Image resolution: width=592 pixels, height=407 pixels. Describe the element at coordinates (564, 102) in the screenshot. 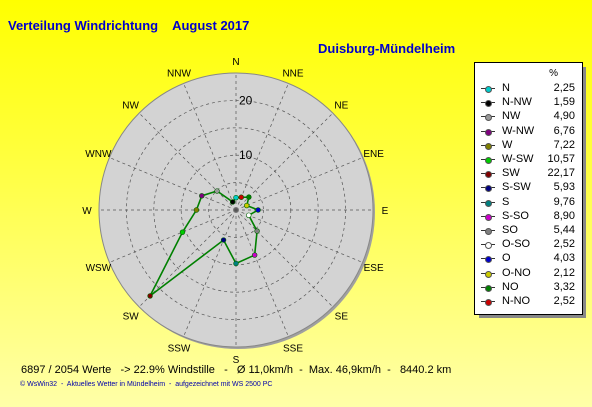

I see `legend-value: 1,59` at that location.